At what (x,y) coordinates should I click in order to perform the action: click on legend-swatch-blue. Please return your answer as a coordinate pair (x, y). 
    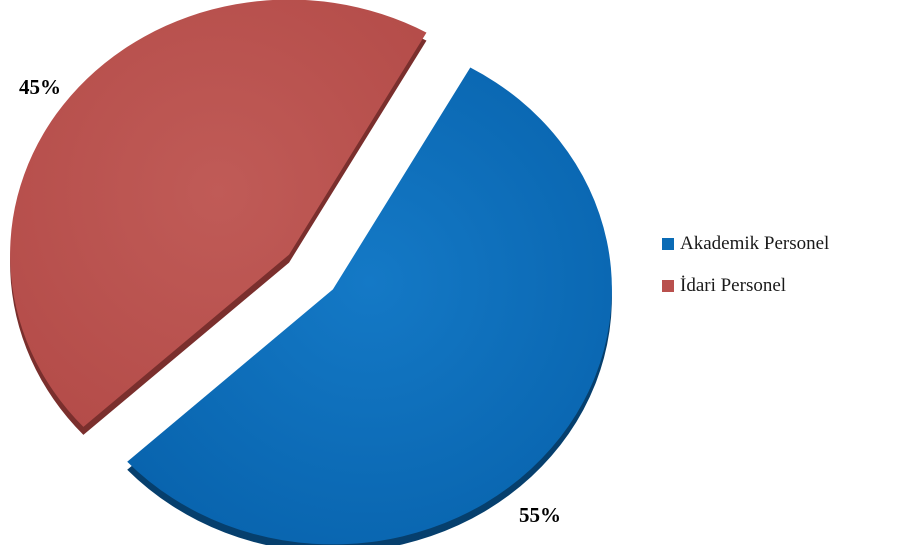
    Looking at the image, I should click on (668, 244).